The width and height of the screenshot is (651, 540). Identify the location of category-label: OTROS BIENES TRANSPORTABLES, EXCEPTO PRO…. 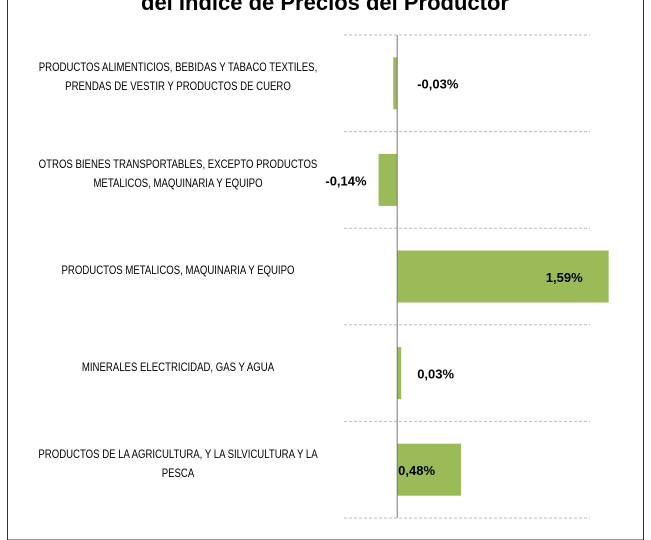
(178, 173).